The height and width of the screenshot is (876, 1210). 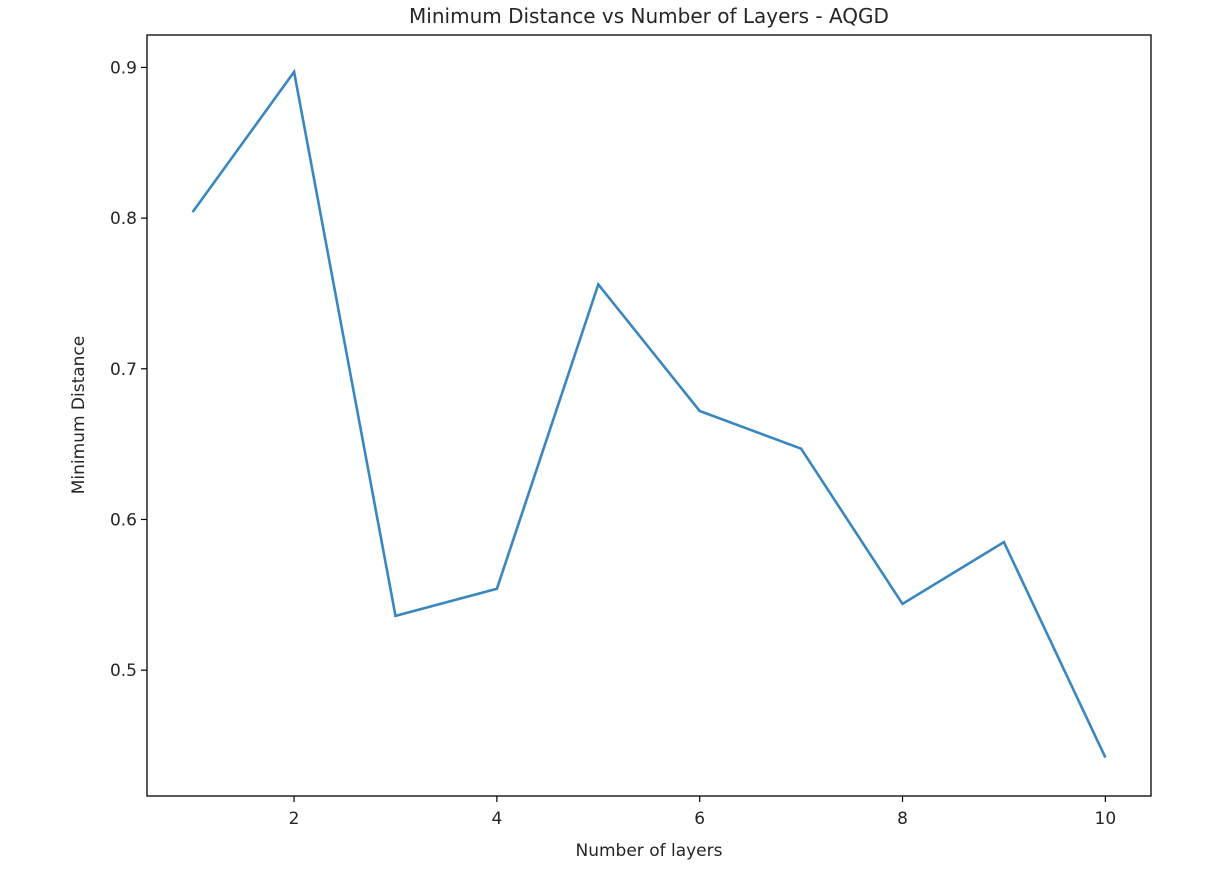 I want to click on x-tick-label: 8, so click(x=902, y=819).